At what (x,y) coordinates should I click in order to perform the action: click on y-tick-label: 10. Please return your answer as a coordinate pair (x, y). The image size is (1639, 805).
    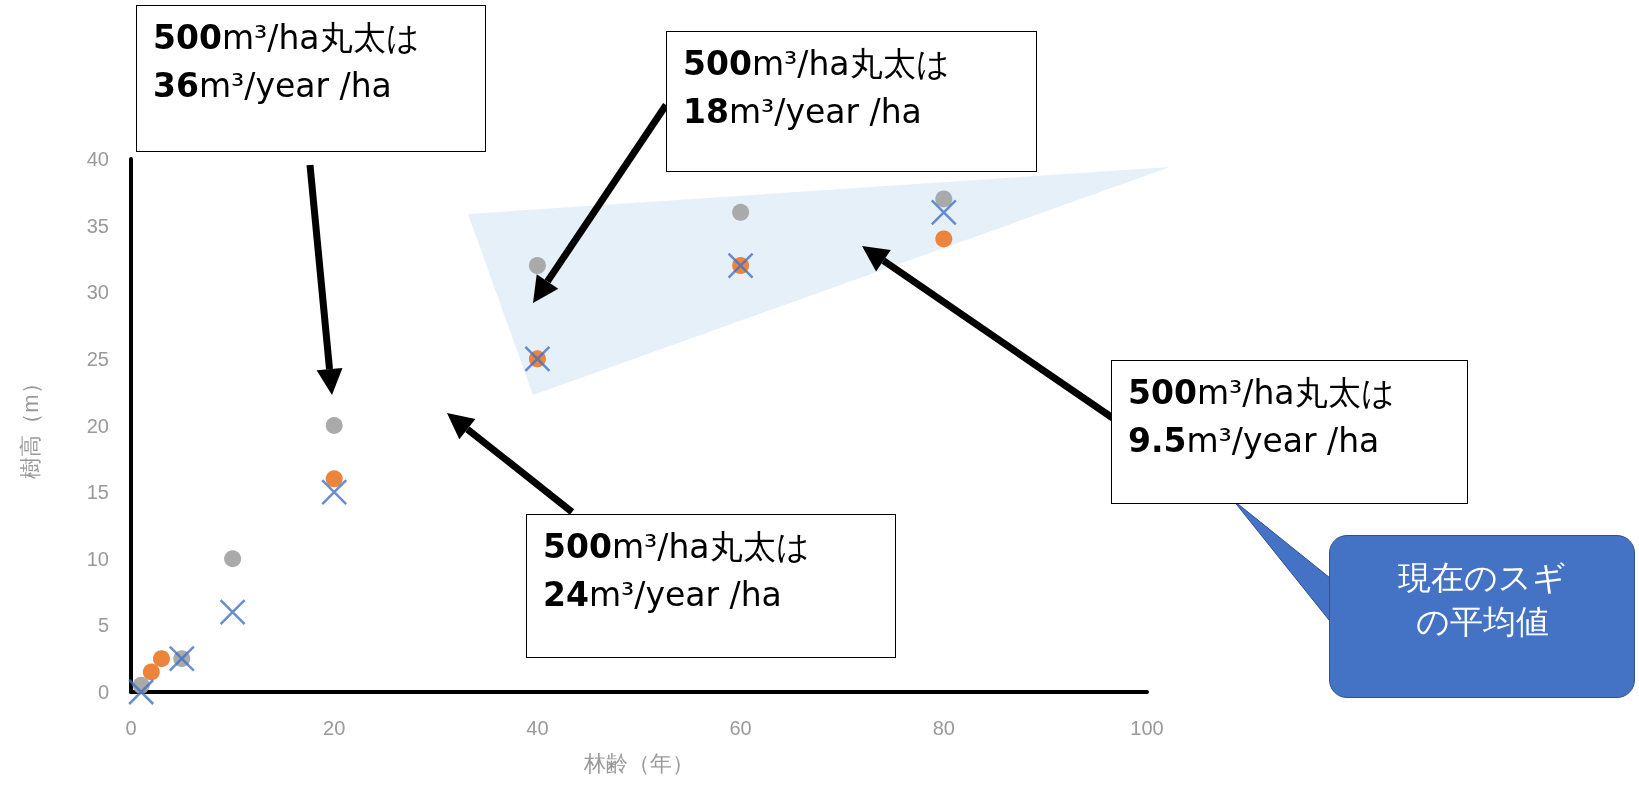
    Looking at the image, I should click on (97, 558).